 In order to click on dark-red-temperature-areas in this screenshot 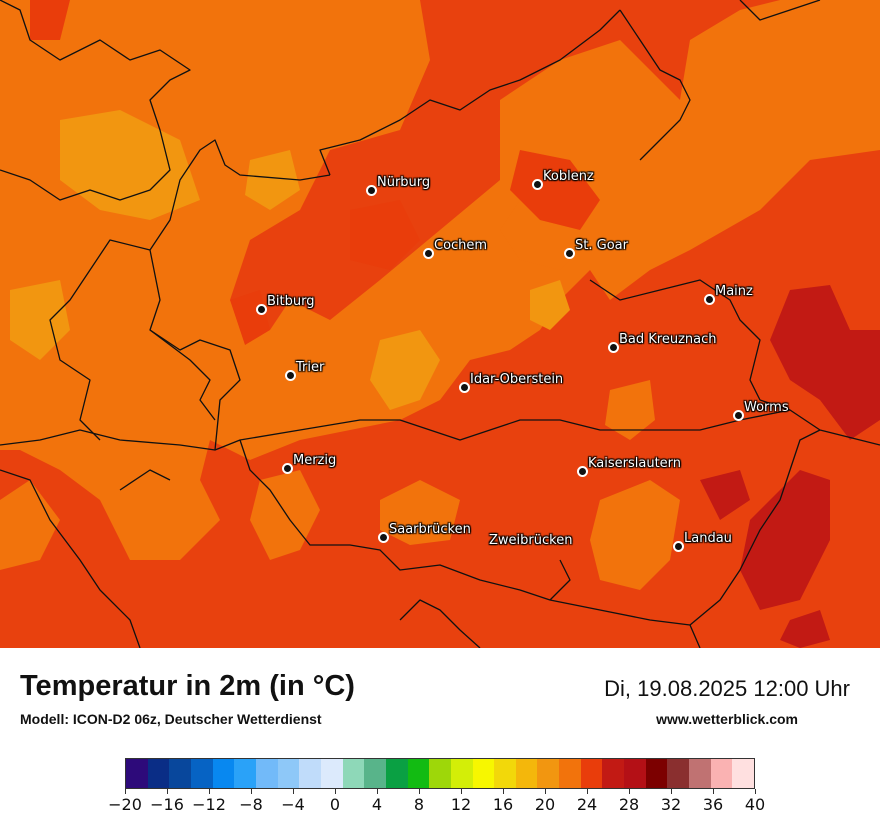, I will do `click(790, 466)`.